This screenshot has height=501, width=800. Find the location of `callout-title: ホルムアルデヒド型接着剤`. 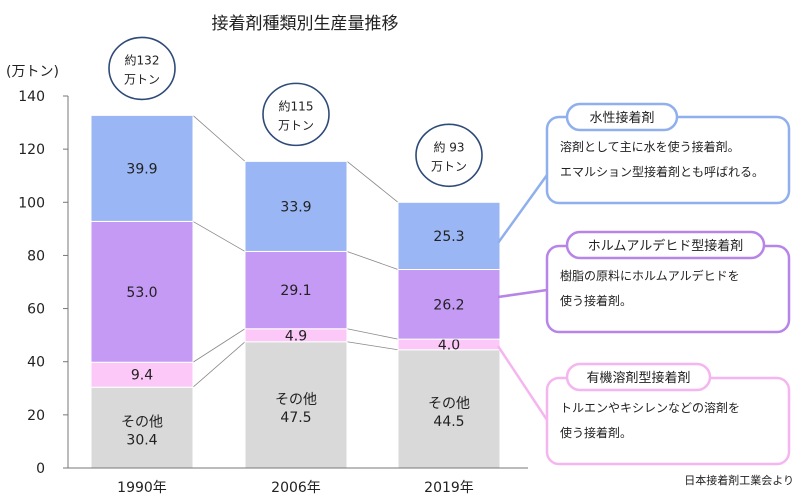

callout-title: ホルムアルデヒド型接着剤 is located at coordinates (666, 246).